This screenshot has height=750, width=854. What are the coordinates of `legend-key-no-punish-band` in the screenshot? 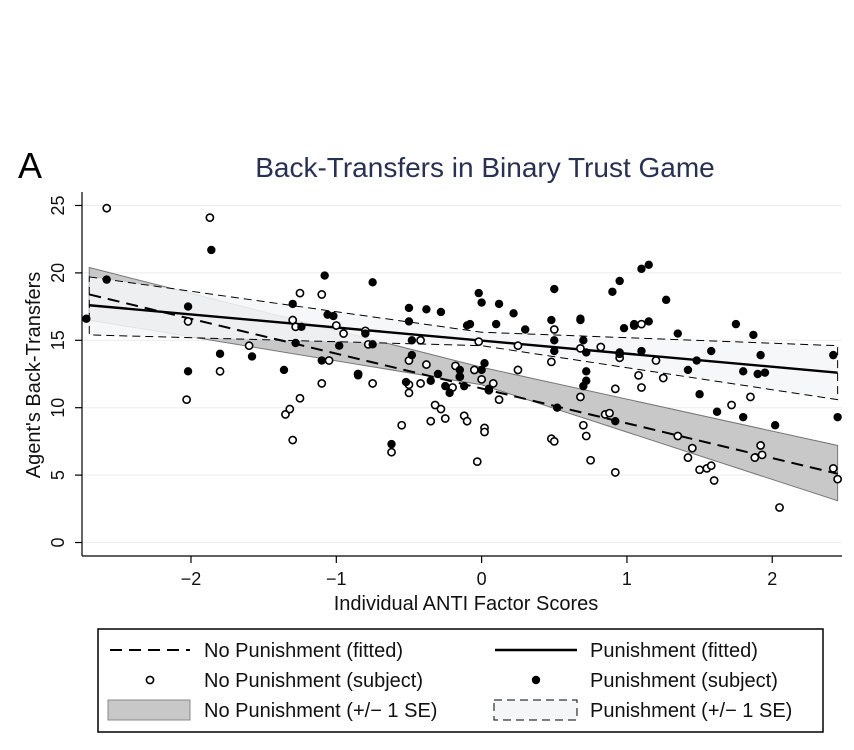 It's located at (149, 710).